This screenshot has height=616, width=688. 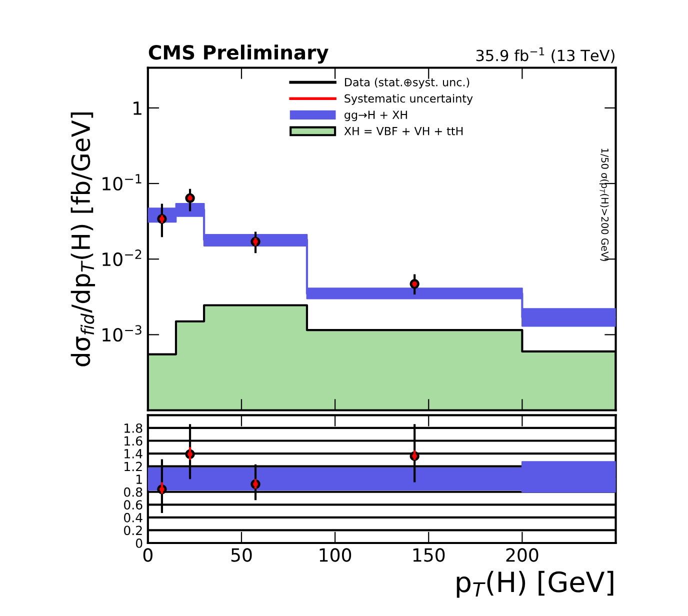 I want to click on x-tick-label: 150, so click(x=429, y=555).